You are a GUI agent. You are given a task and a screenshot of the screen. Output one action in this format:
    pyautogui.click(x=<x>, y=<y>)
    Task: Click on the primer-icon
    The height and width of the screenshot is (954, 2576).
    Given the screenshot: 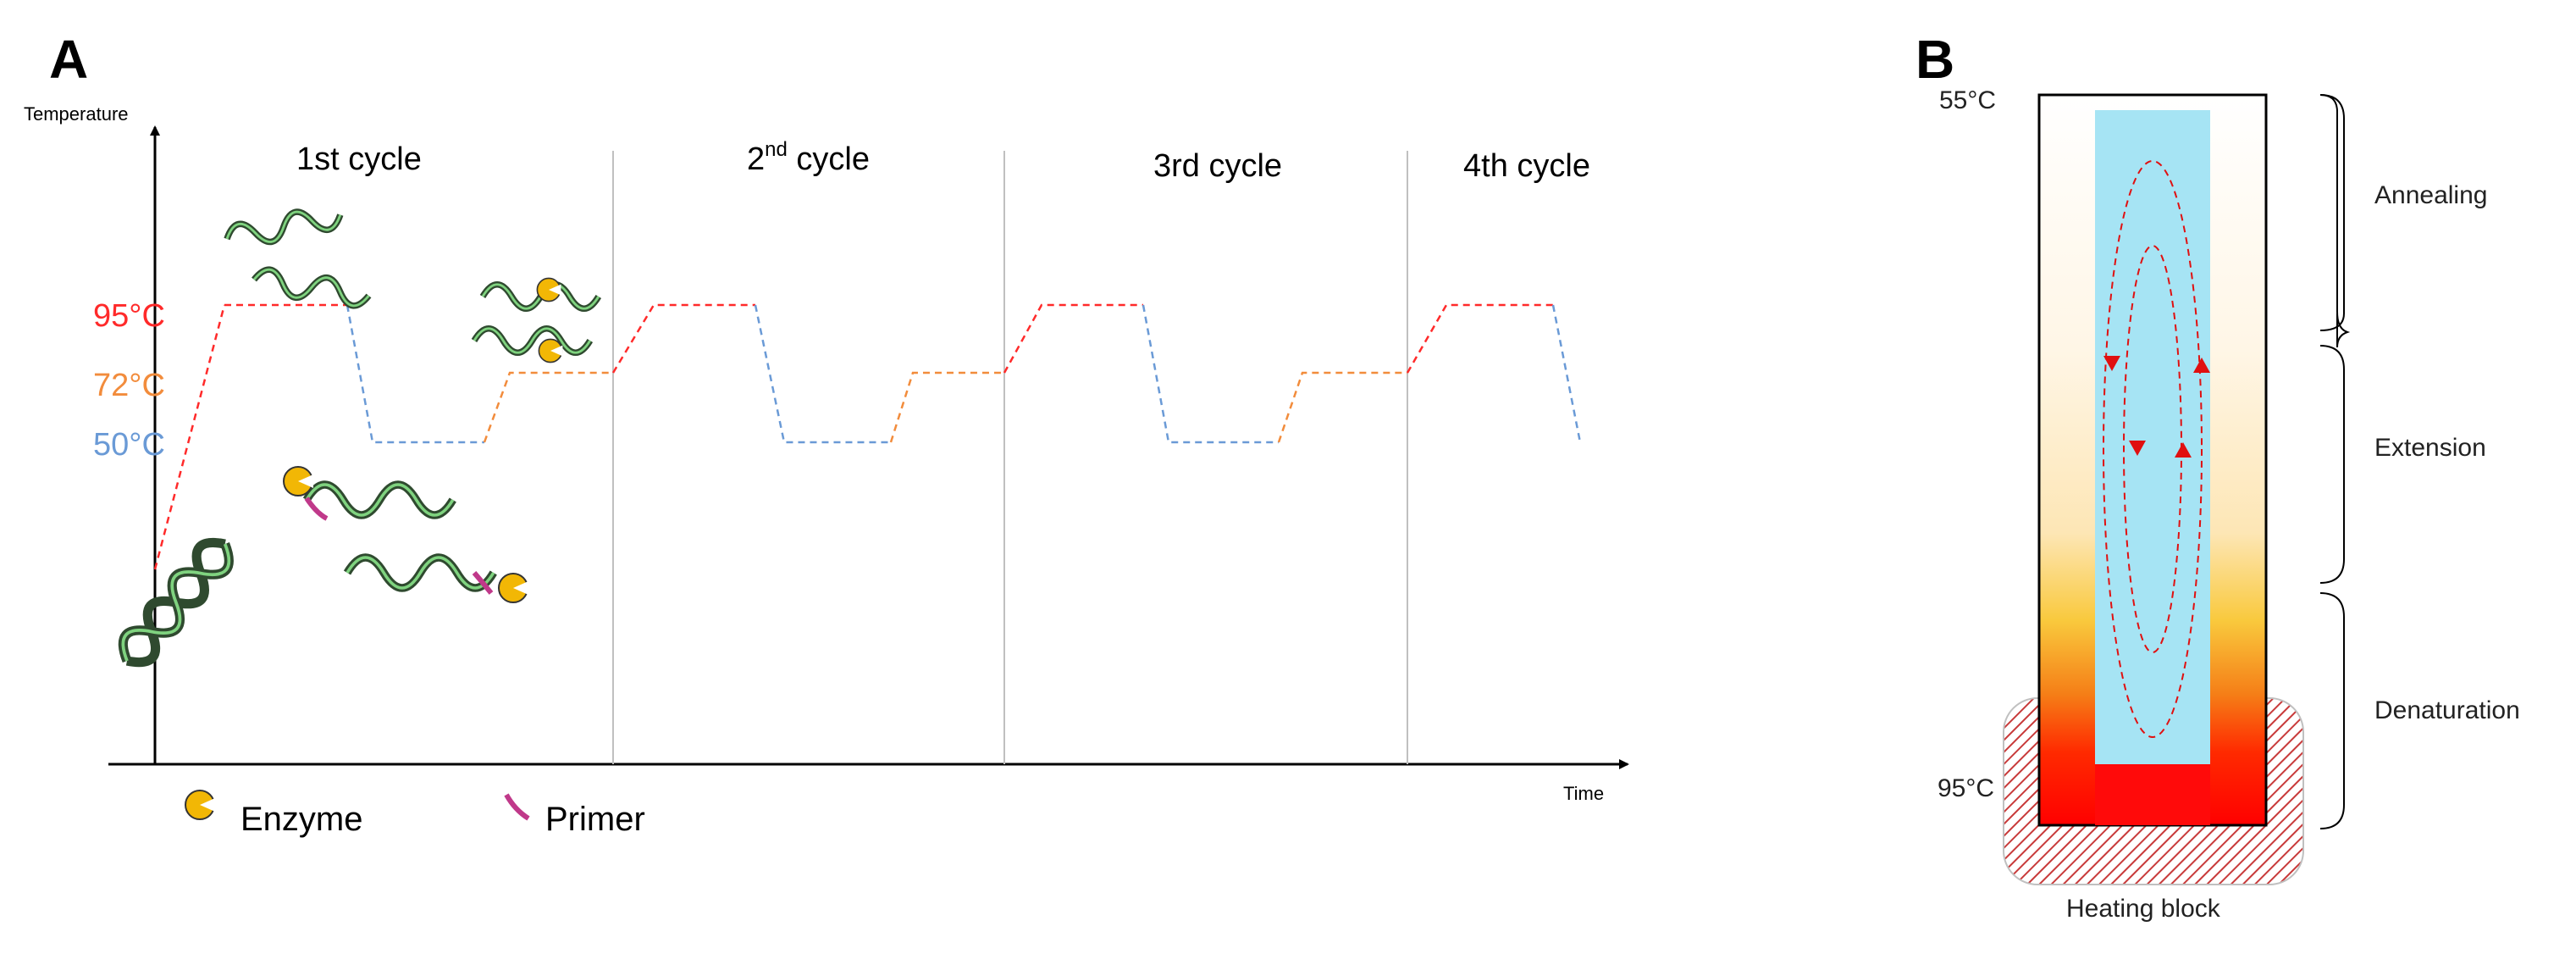 What is the action you would take?
    pyautogui.click(x=517, y=807)
    